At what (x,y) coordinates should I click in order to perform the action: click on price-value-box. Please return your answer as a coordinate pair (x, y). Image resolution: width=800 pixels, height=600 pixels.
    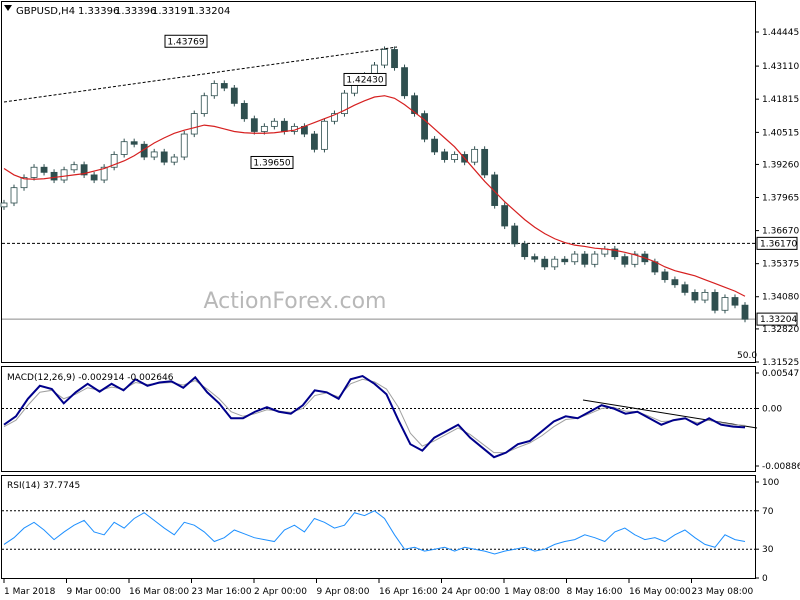
    Looking at the image, I should click on (777, 319).